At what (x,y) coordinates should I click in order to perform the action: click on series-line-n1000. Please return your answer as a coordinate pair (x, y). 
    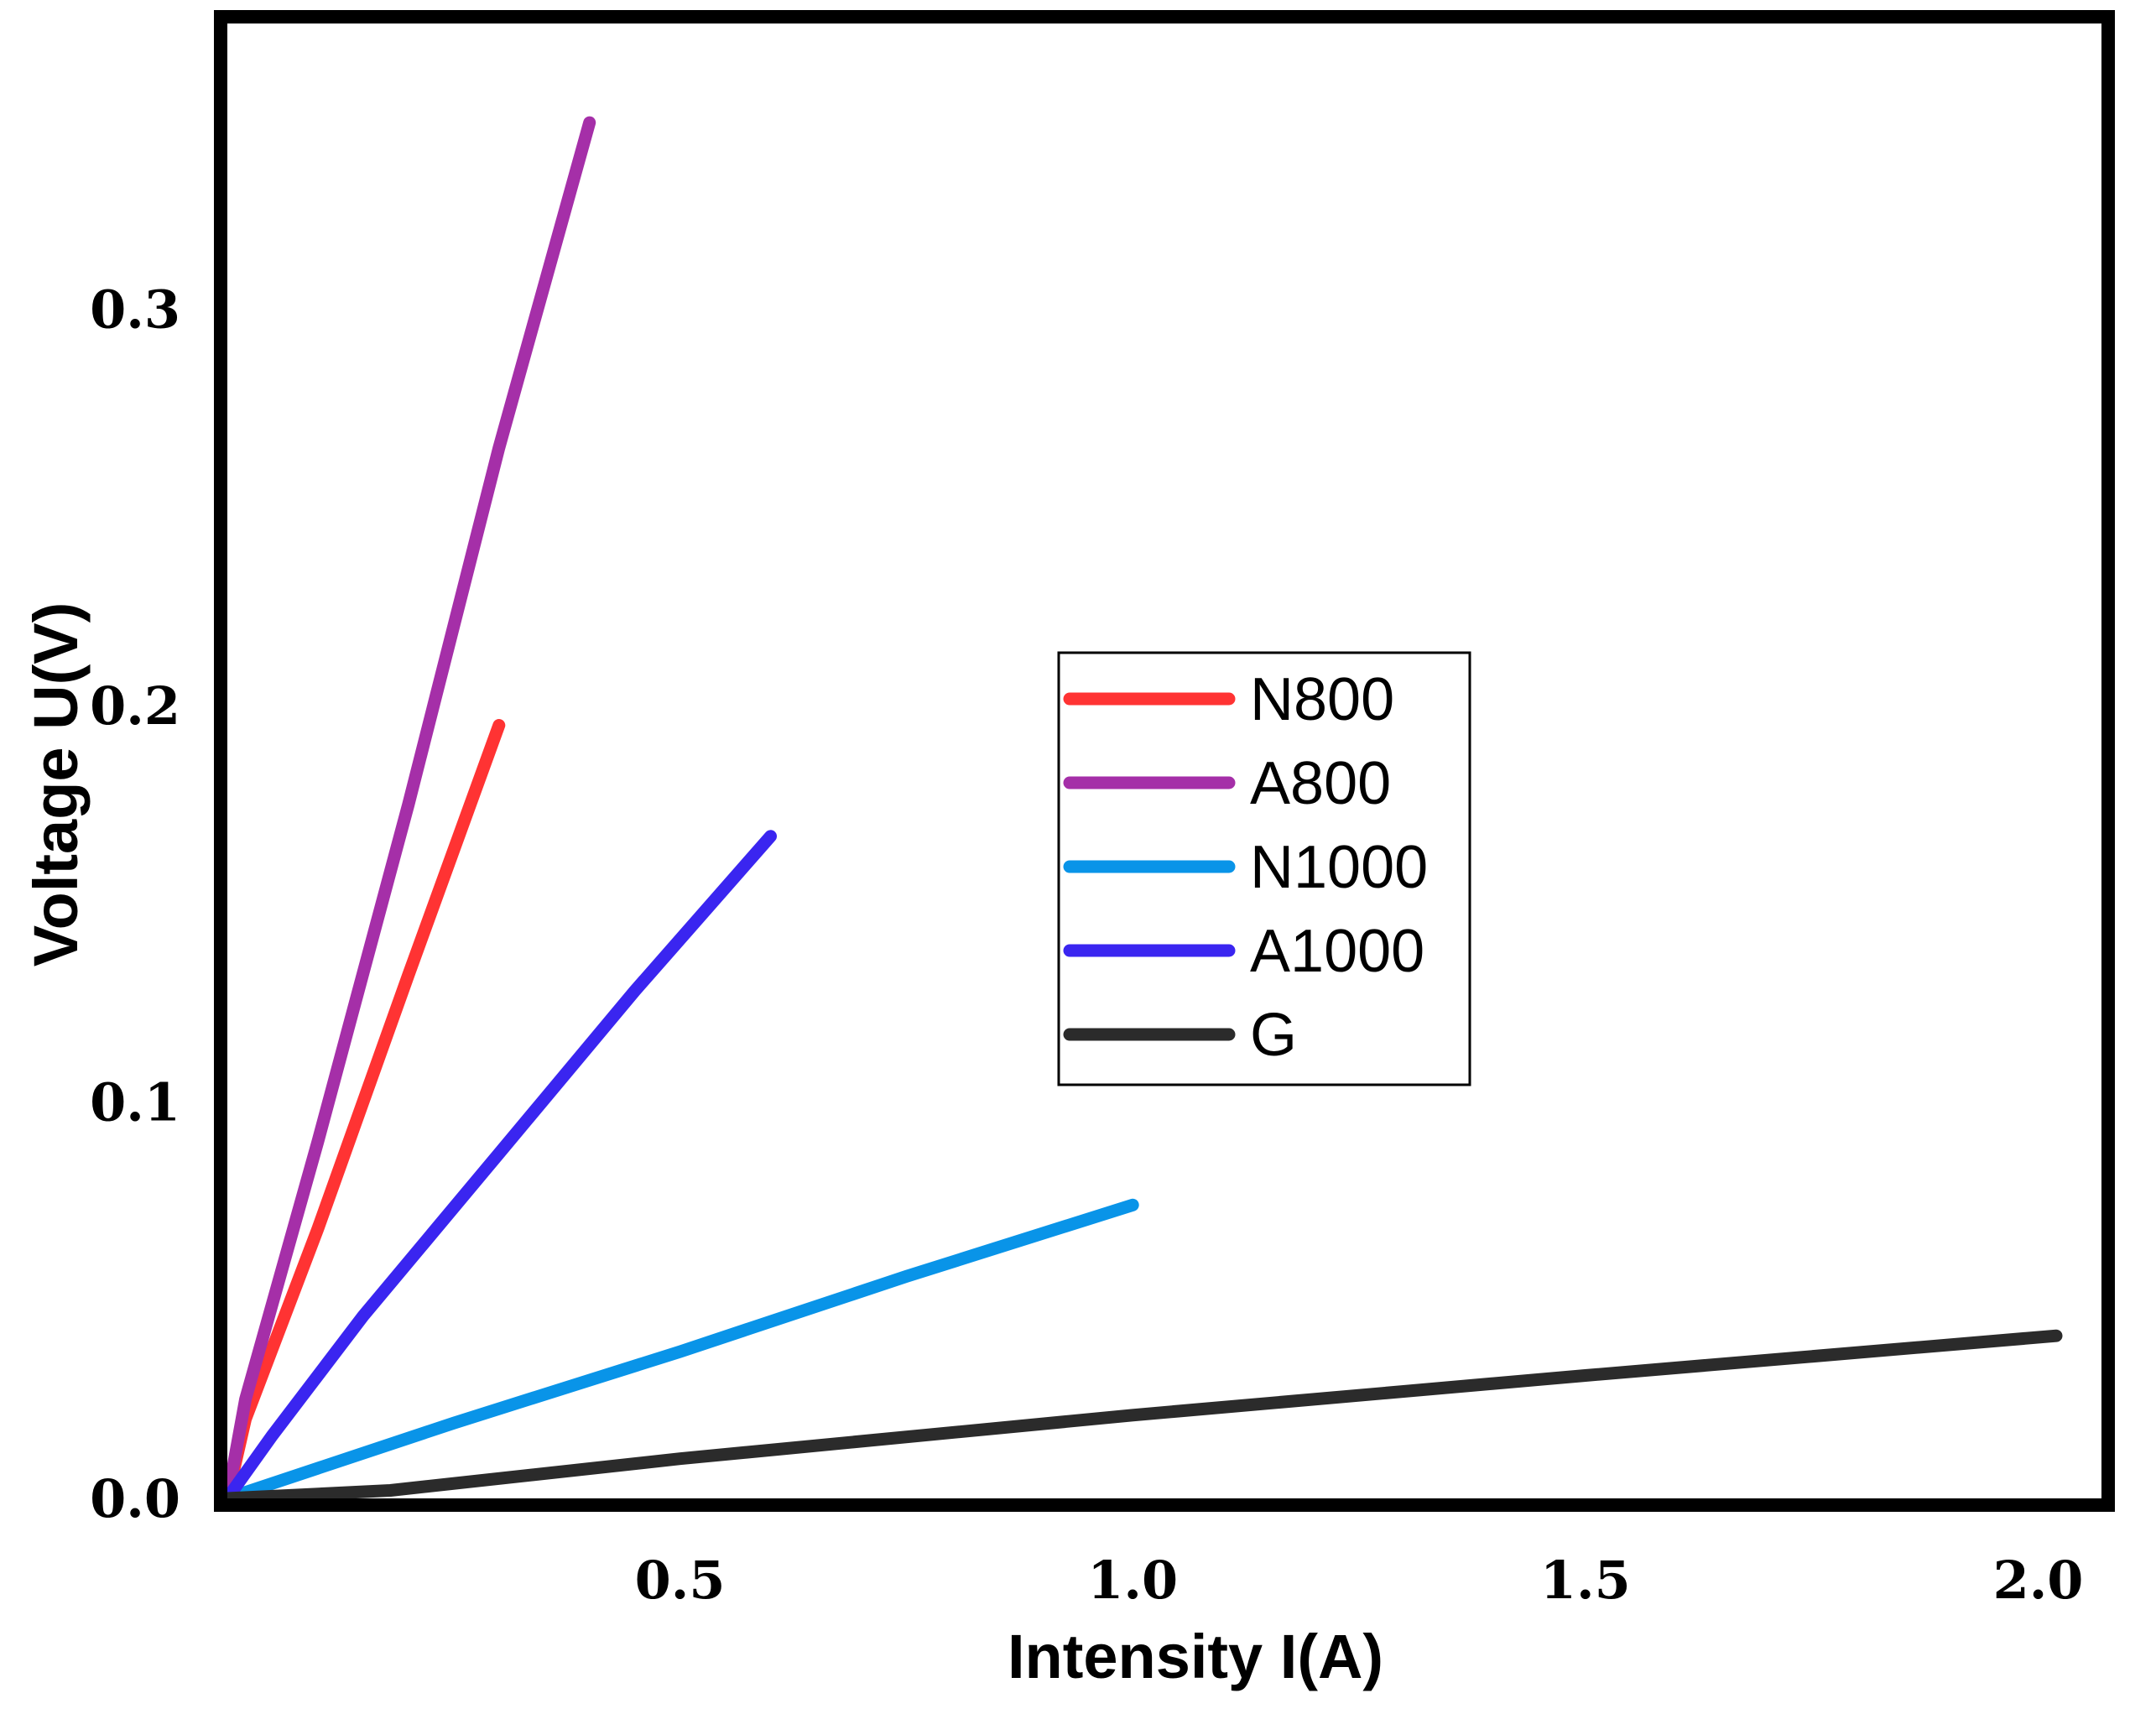
    Looking at the image, I should click on (680, 1351).